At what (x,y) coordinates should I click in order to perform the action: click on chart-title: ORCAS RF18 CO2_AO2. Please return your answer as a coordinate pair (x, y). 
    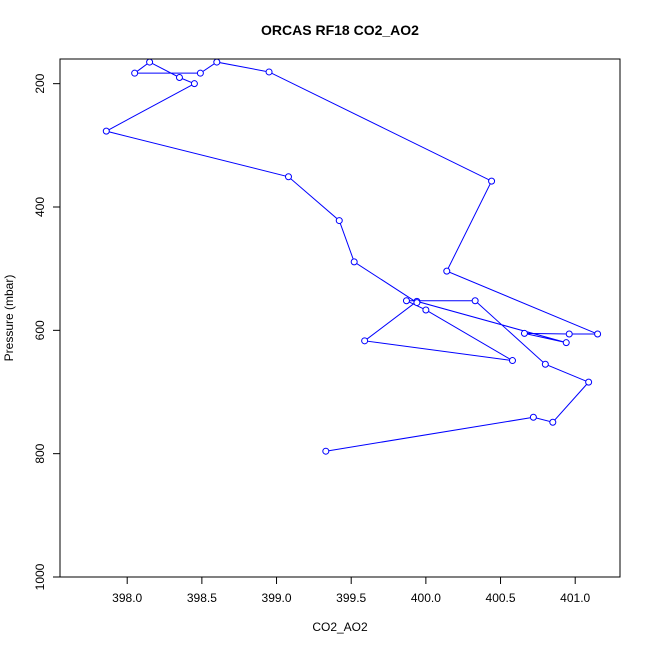
    Looking at the image, I should click on (340, 30).